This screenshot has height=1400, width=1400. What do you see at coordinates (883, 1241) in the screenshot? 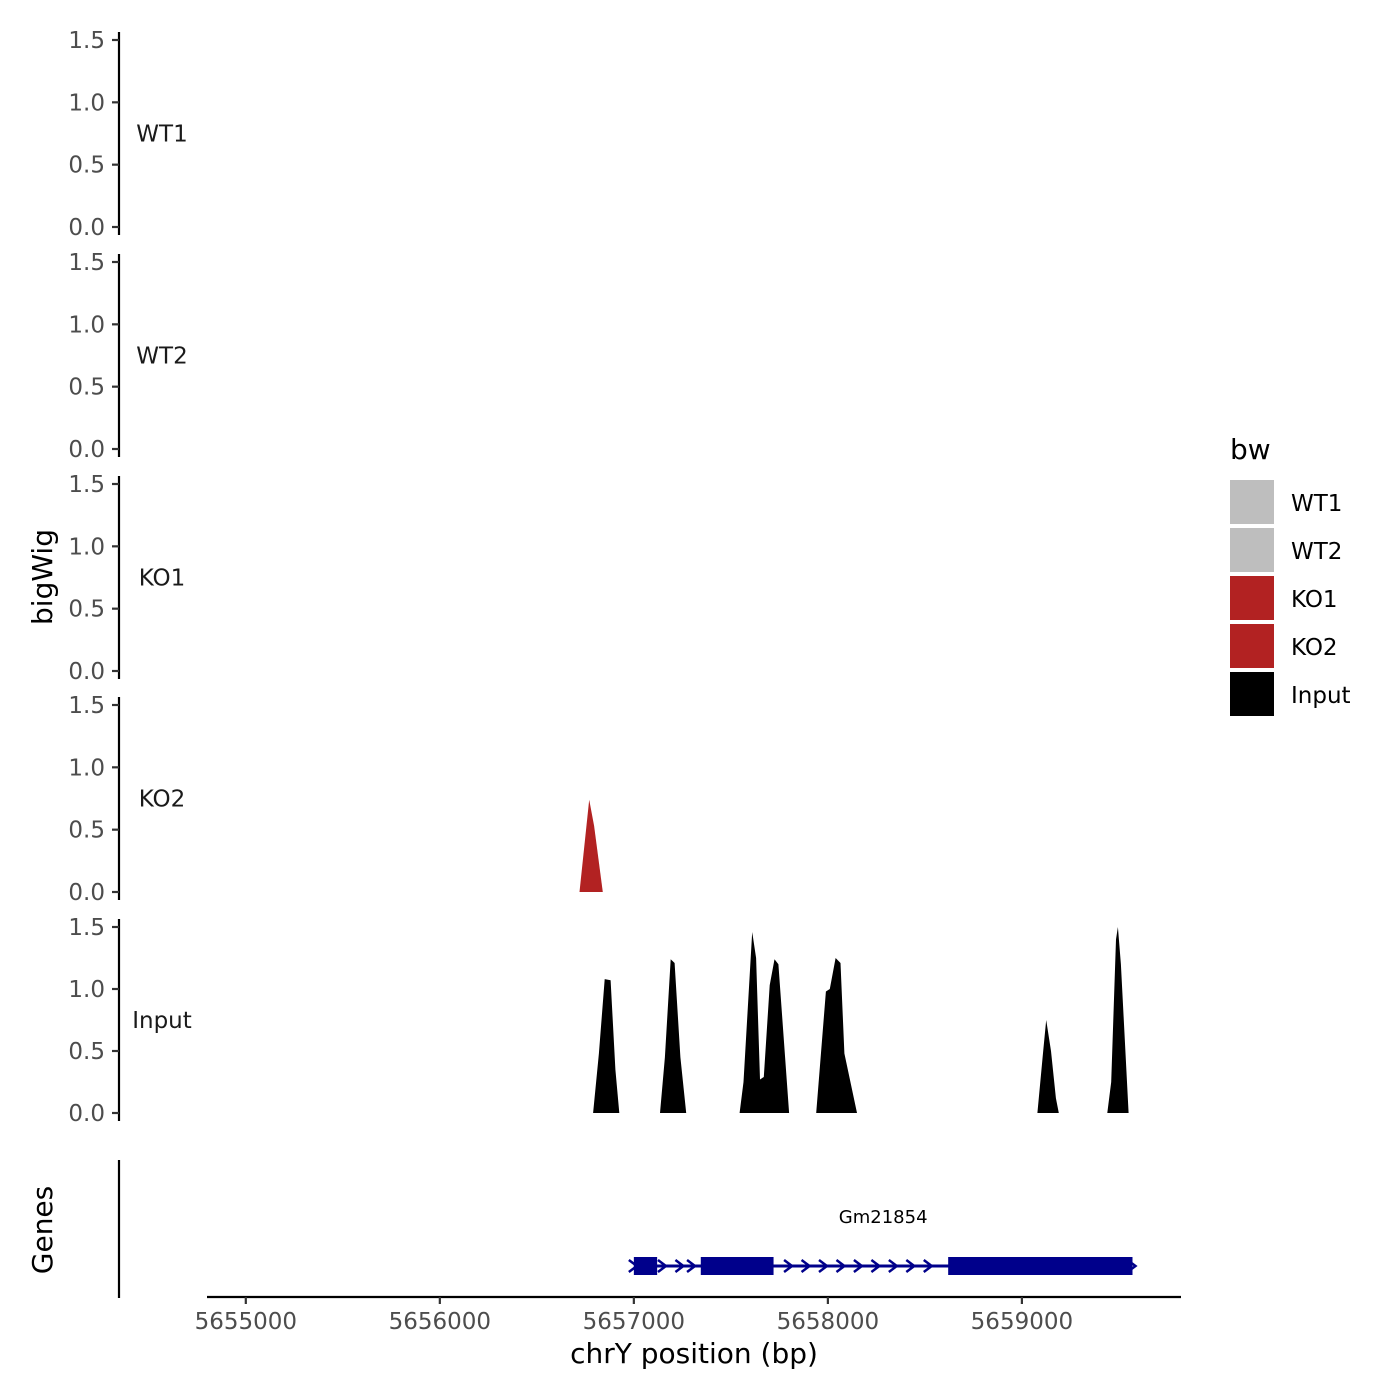
I see `gene-model: Gm21854` at bounding box center [883, 1241].